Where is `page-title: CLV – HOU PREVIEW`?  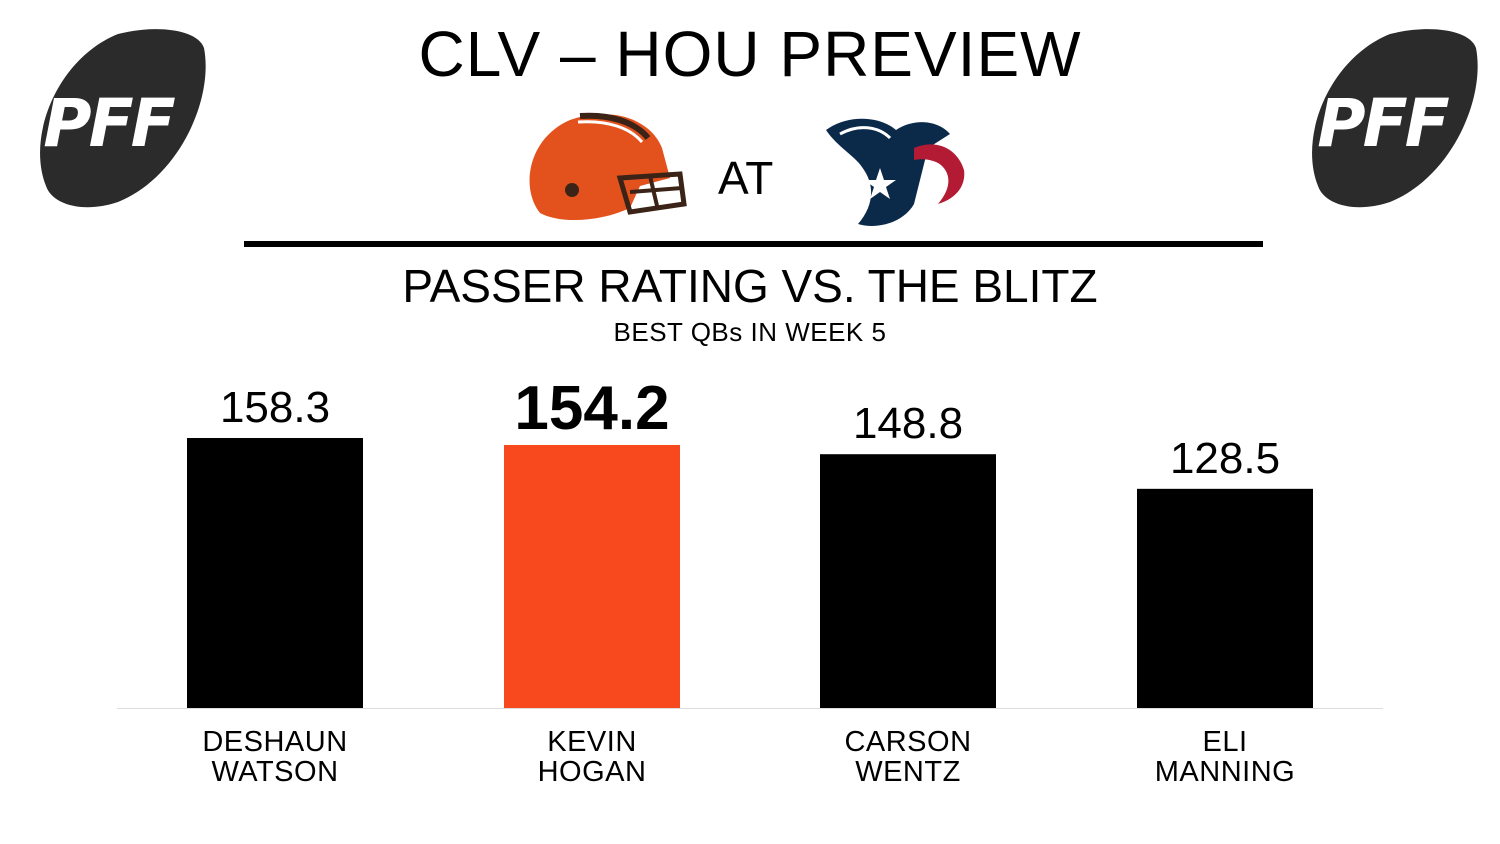
page-title: CLV – HOU PREVIEW is located at coordinates (750, 54).